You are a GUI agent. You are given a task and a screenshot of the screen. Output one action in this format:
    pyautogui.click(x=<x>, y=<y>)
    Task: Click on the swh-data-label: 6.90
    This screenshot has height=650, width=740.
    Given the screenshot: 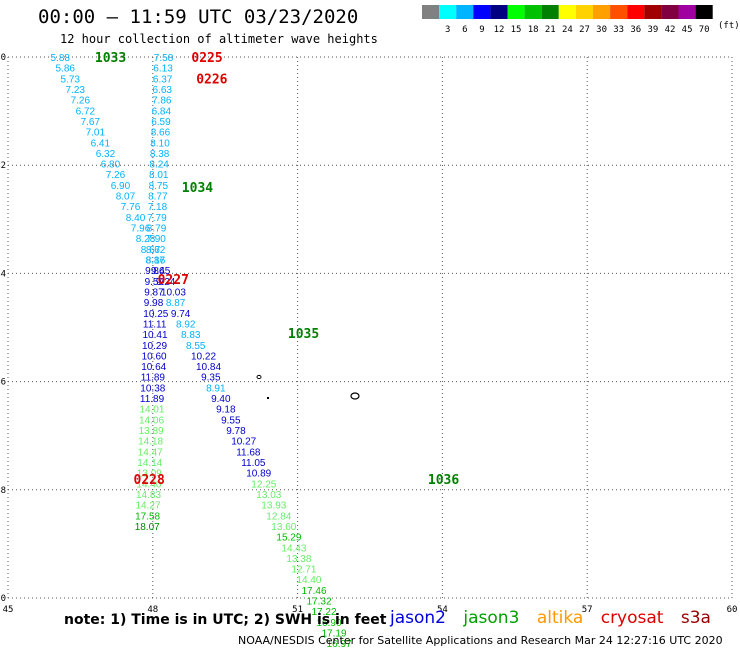 What is the action you would take?
    pyautogui.click(x=121, y=186)
    